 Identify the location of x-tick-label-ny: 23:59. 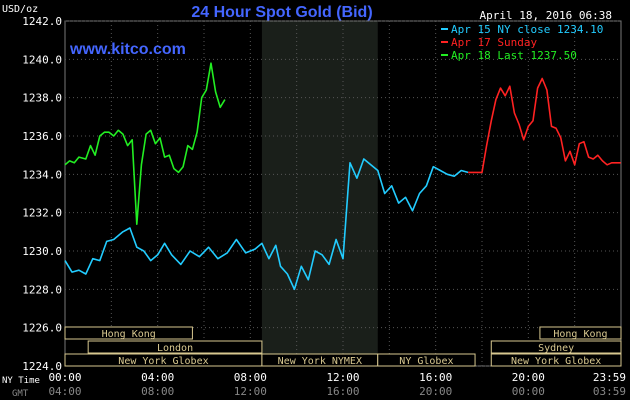
(609, 377).